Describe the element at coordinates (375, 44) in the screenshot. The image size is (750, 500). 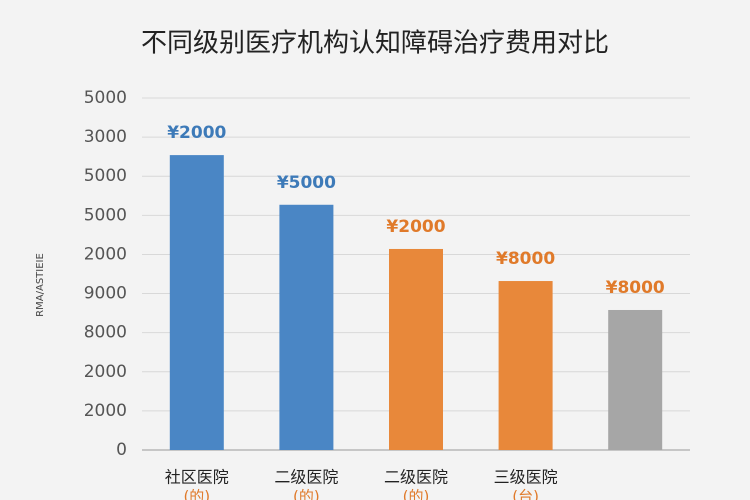
I see `chart-title: 不同级别医疗机构认知障碍治疗费用对比` at that location.